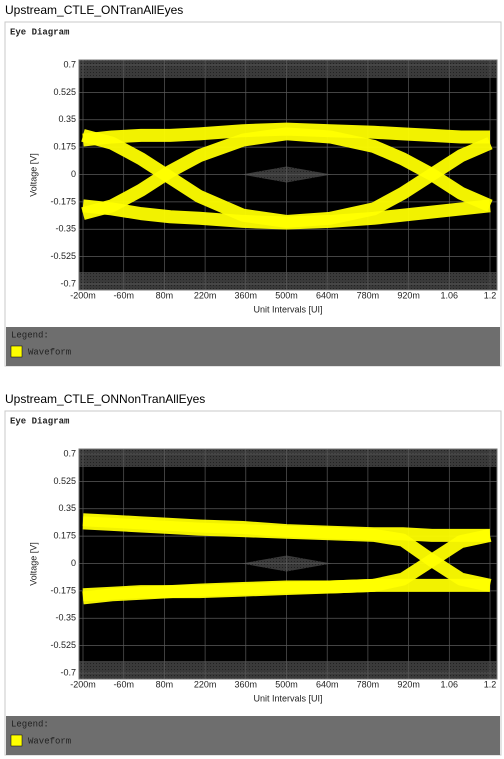  What do you see at coordinates (94, 10) in the screenshot?
I see `caption: Upstream_CTLE_ONTranAllEyes` at bounding box center [94, 10].